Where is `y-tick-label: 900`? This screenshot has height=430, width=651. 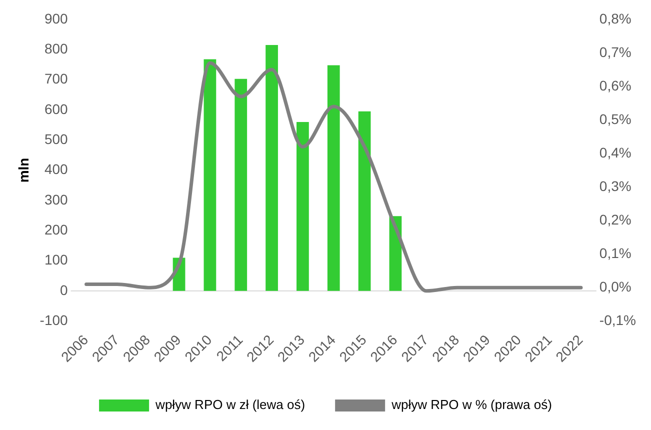 y-tick-label: 900 is located at coordinates (56, 18).